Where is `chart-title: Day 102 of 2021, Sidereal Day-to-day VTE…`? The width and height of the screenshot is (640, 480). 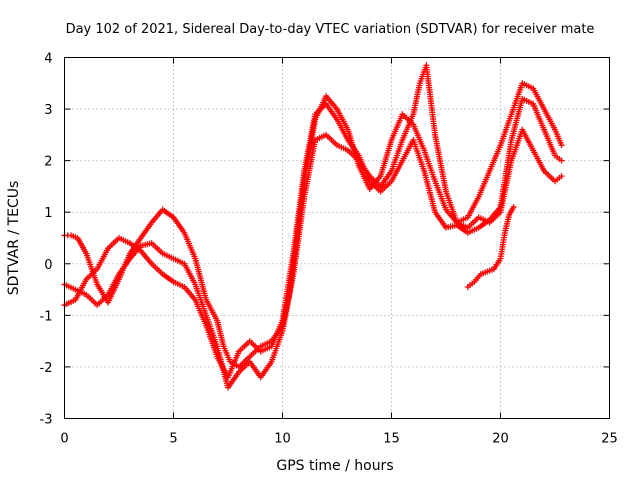 chart-title: Day 102 of 2021, Sidereal Day-to-day VTE… is located at coordinates (330, 29).